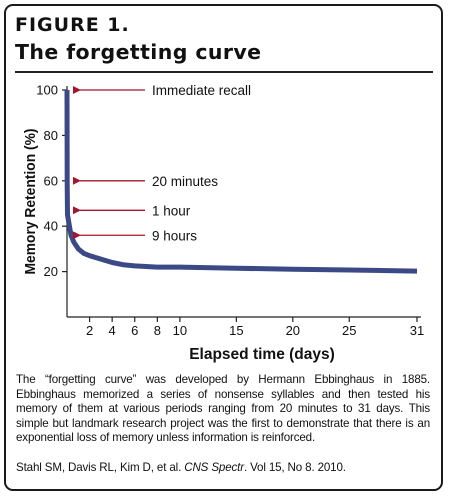 Image resolution: width=449 pixels, height=497 pixels. What do you see at coordinates (349, 330) in the screenshot?
I see `x-tick-label-25: 25` at bounding box center [349, 330].